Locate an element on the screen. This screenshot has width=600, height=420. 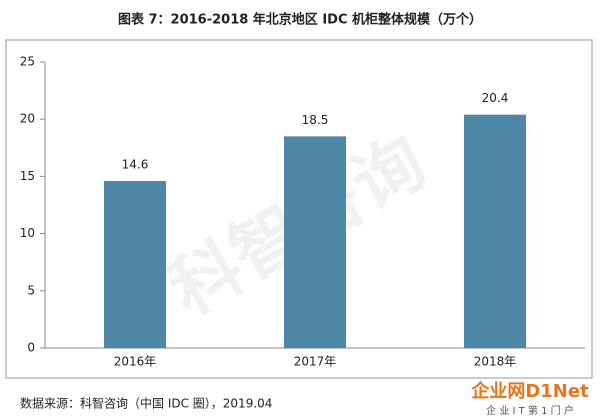
source-note: 数据来源：科智咨询（中国 IDC 圈），2019.04 is located at coordinates (146, 403).